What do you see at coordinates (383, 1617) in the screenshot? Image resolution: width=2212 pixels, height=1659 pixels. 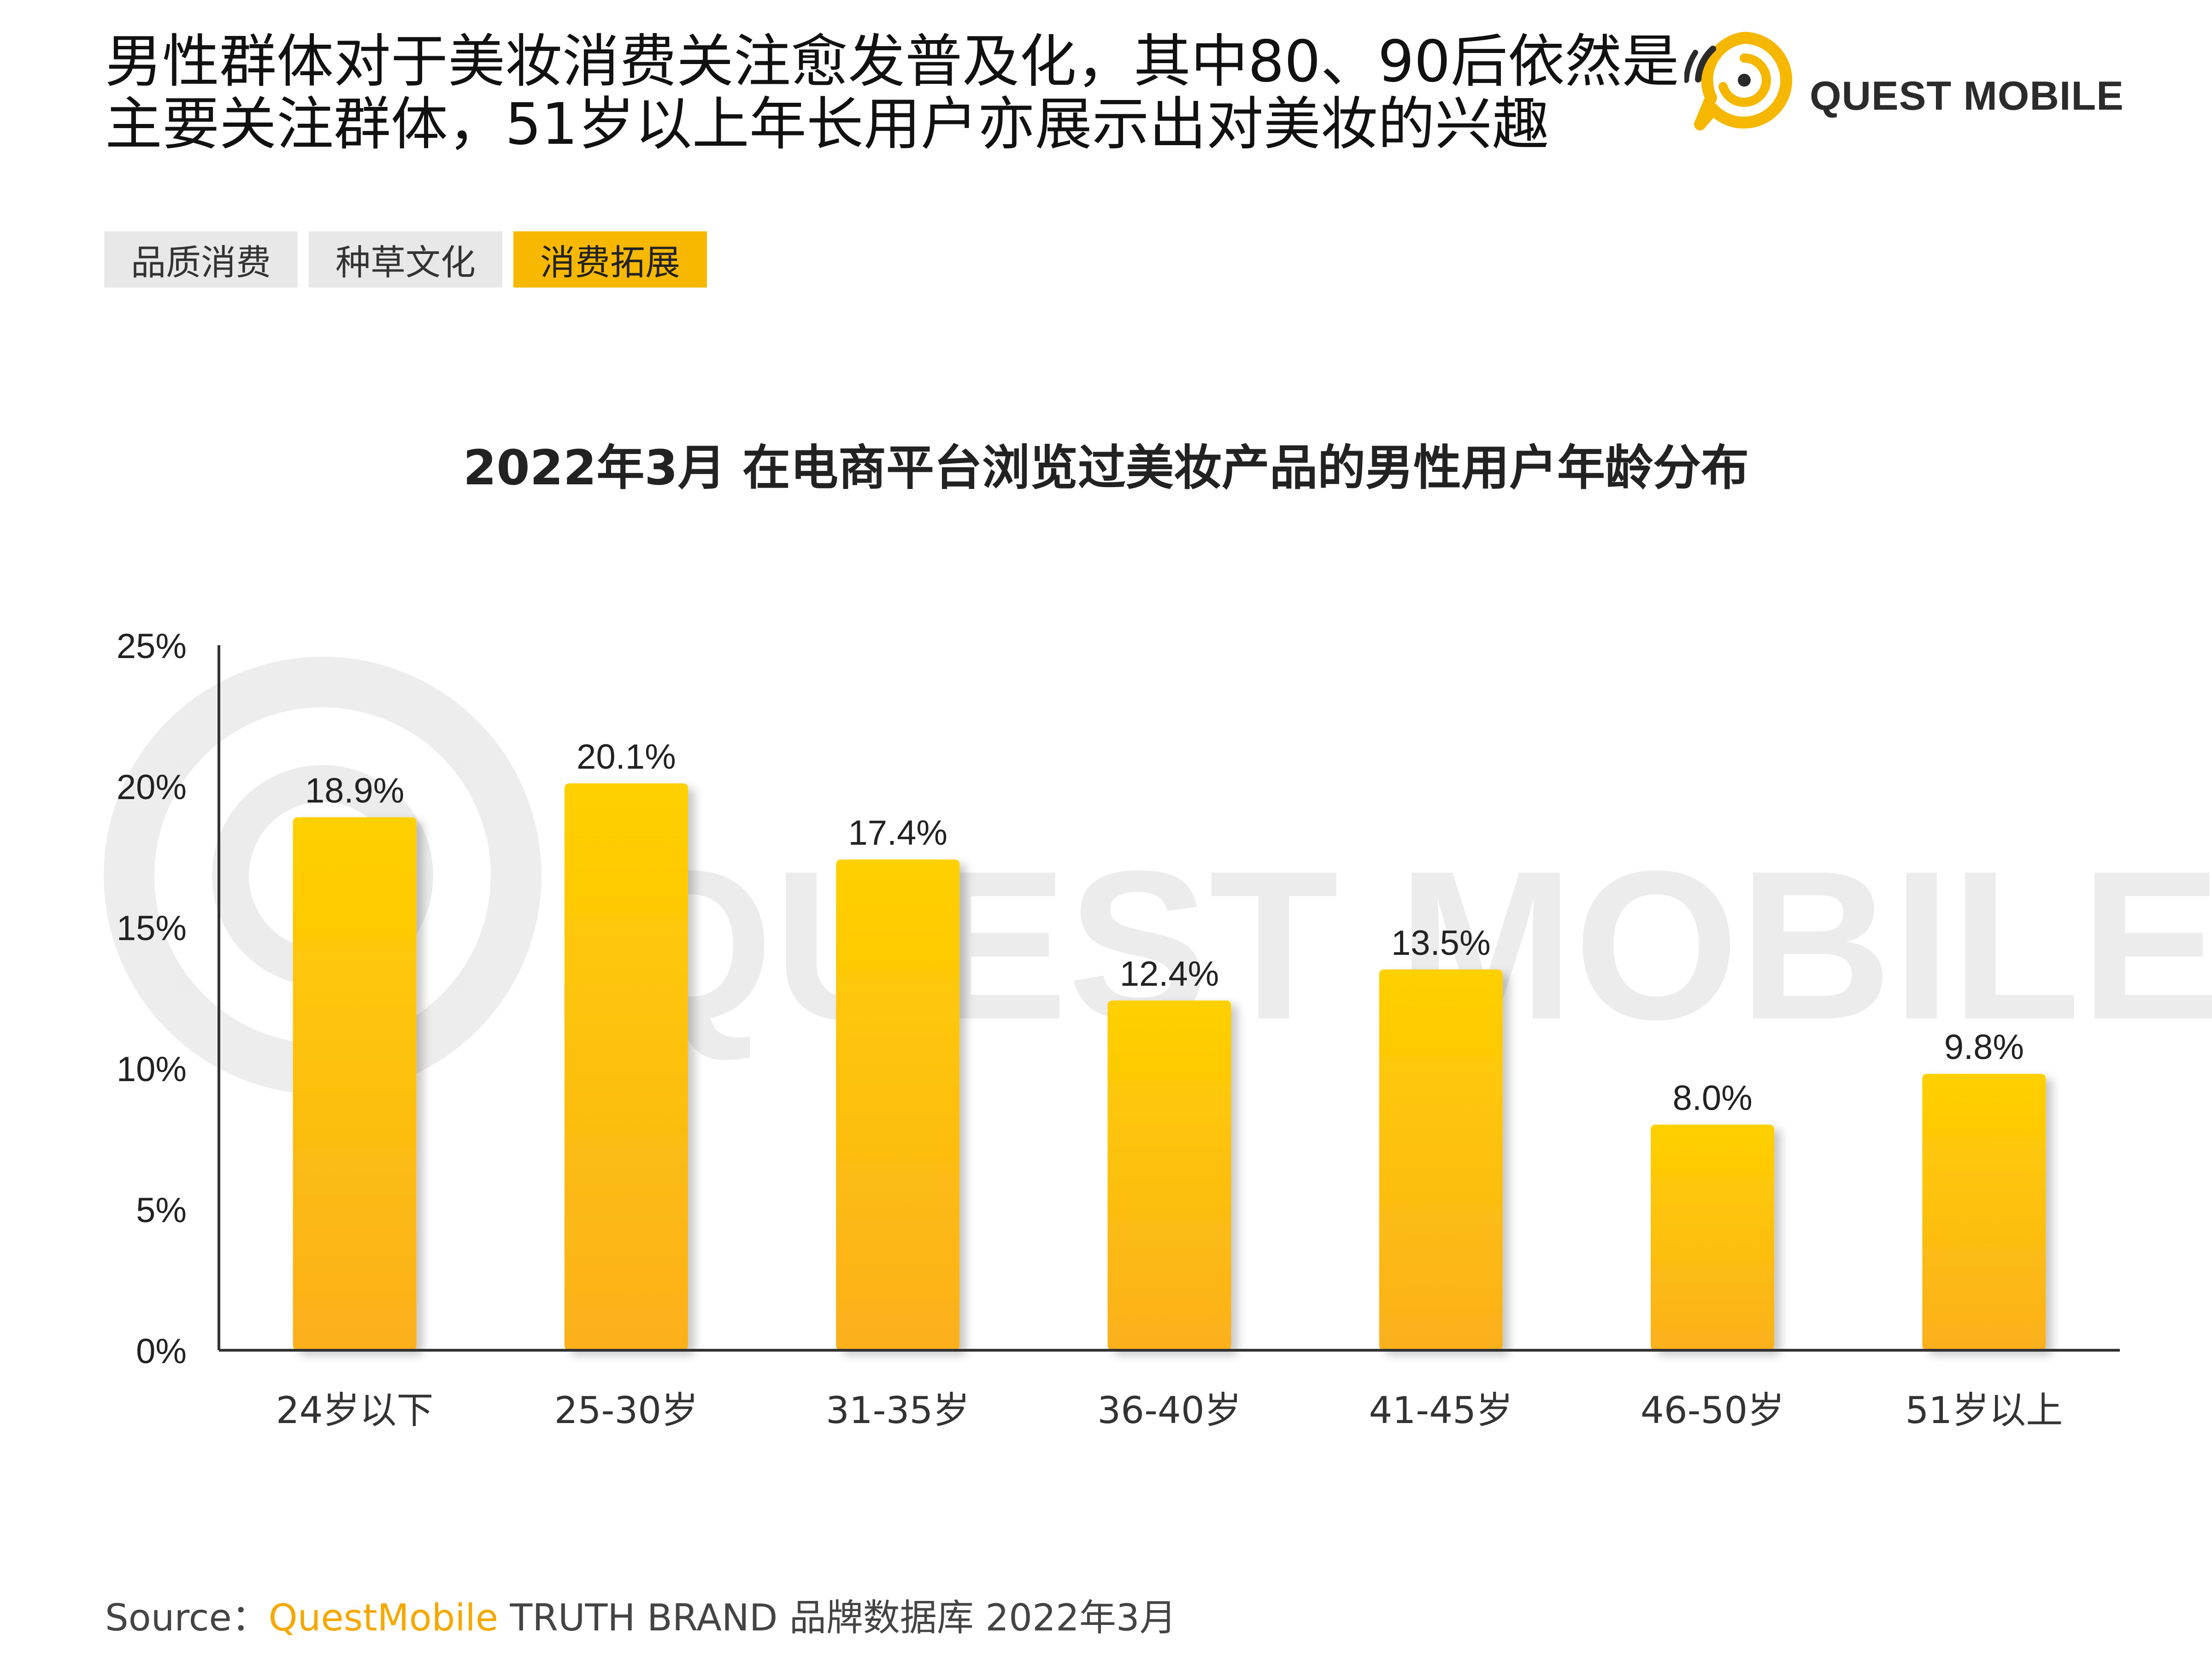 I see `source-brand: QuestMobile` at bounding box center [383, 1617].